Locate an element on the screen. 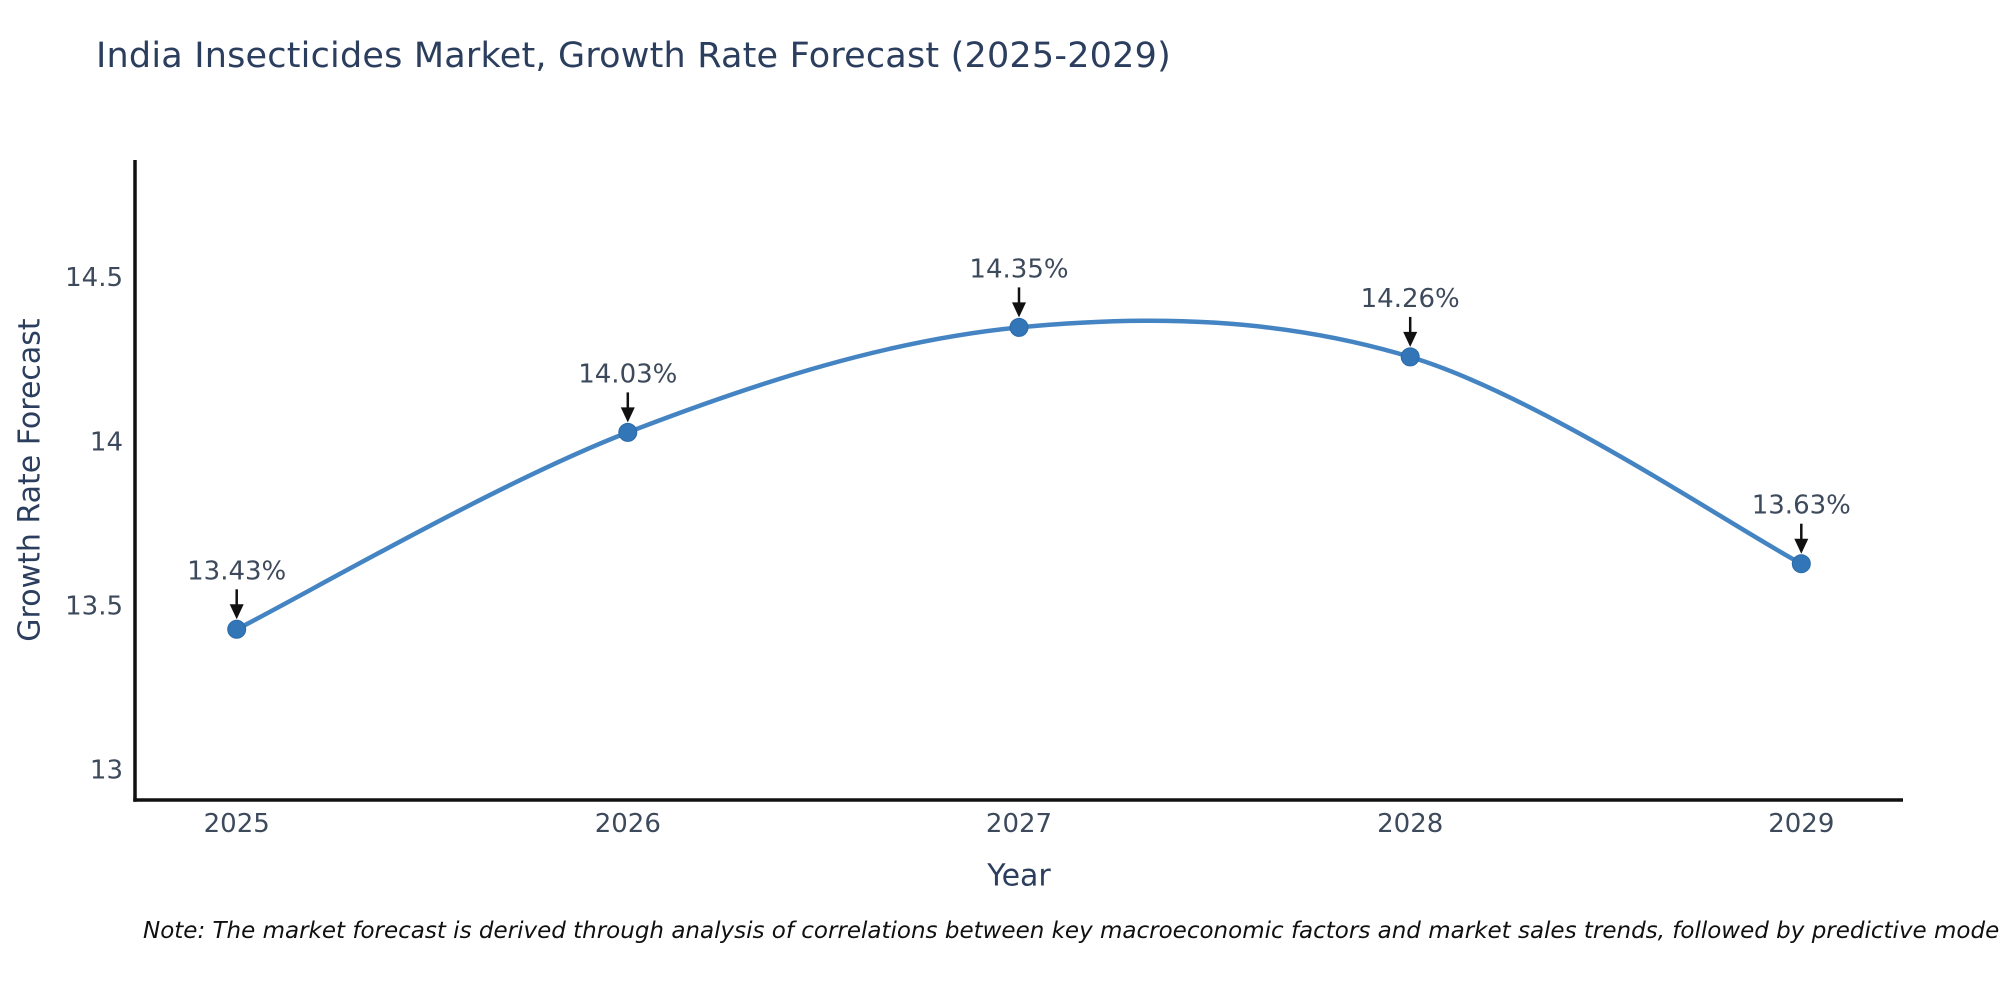  point-value-annotation: 14.03% is located at coordinates (627, 374).